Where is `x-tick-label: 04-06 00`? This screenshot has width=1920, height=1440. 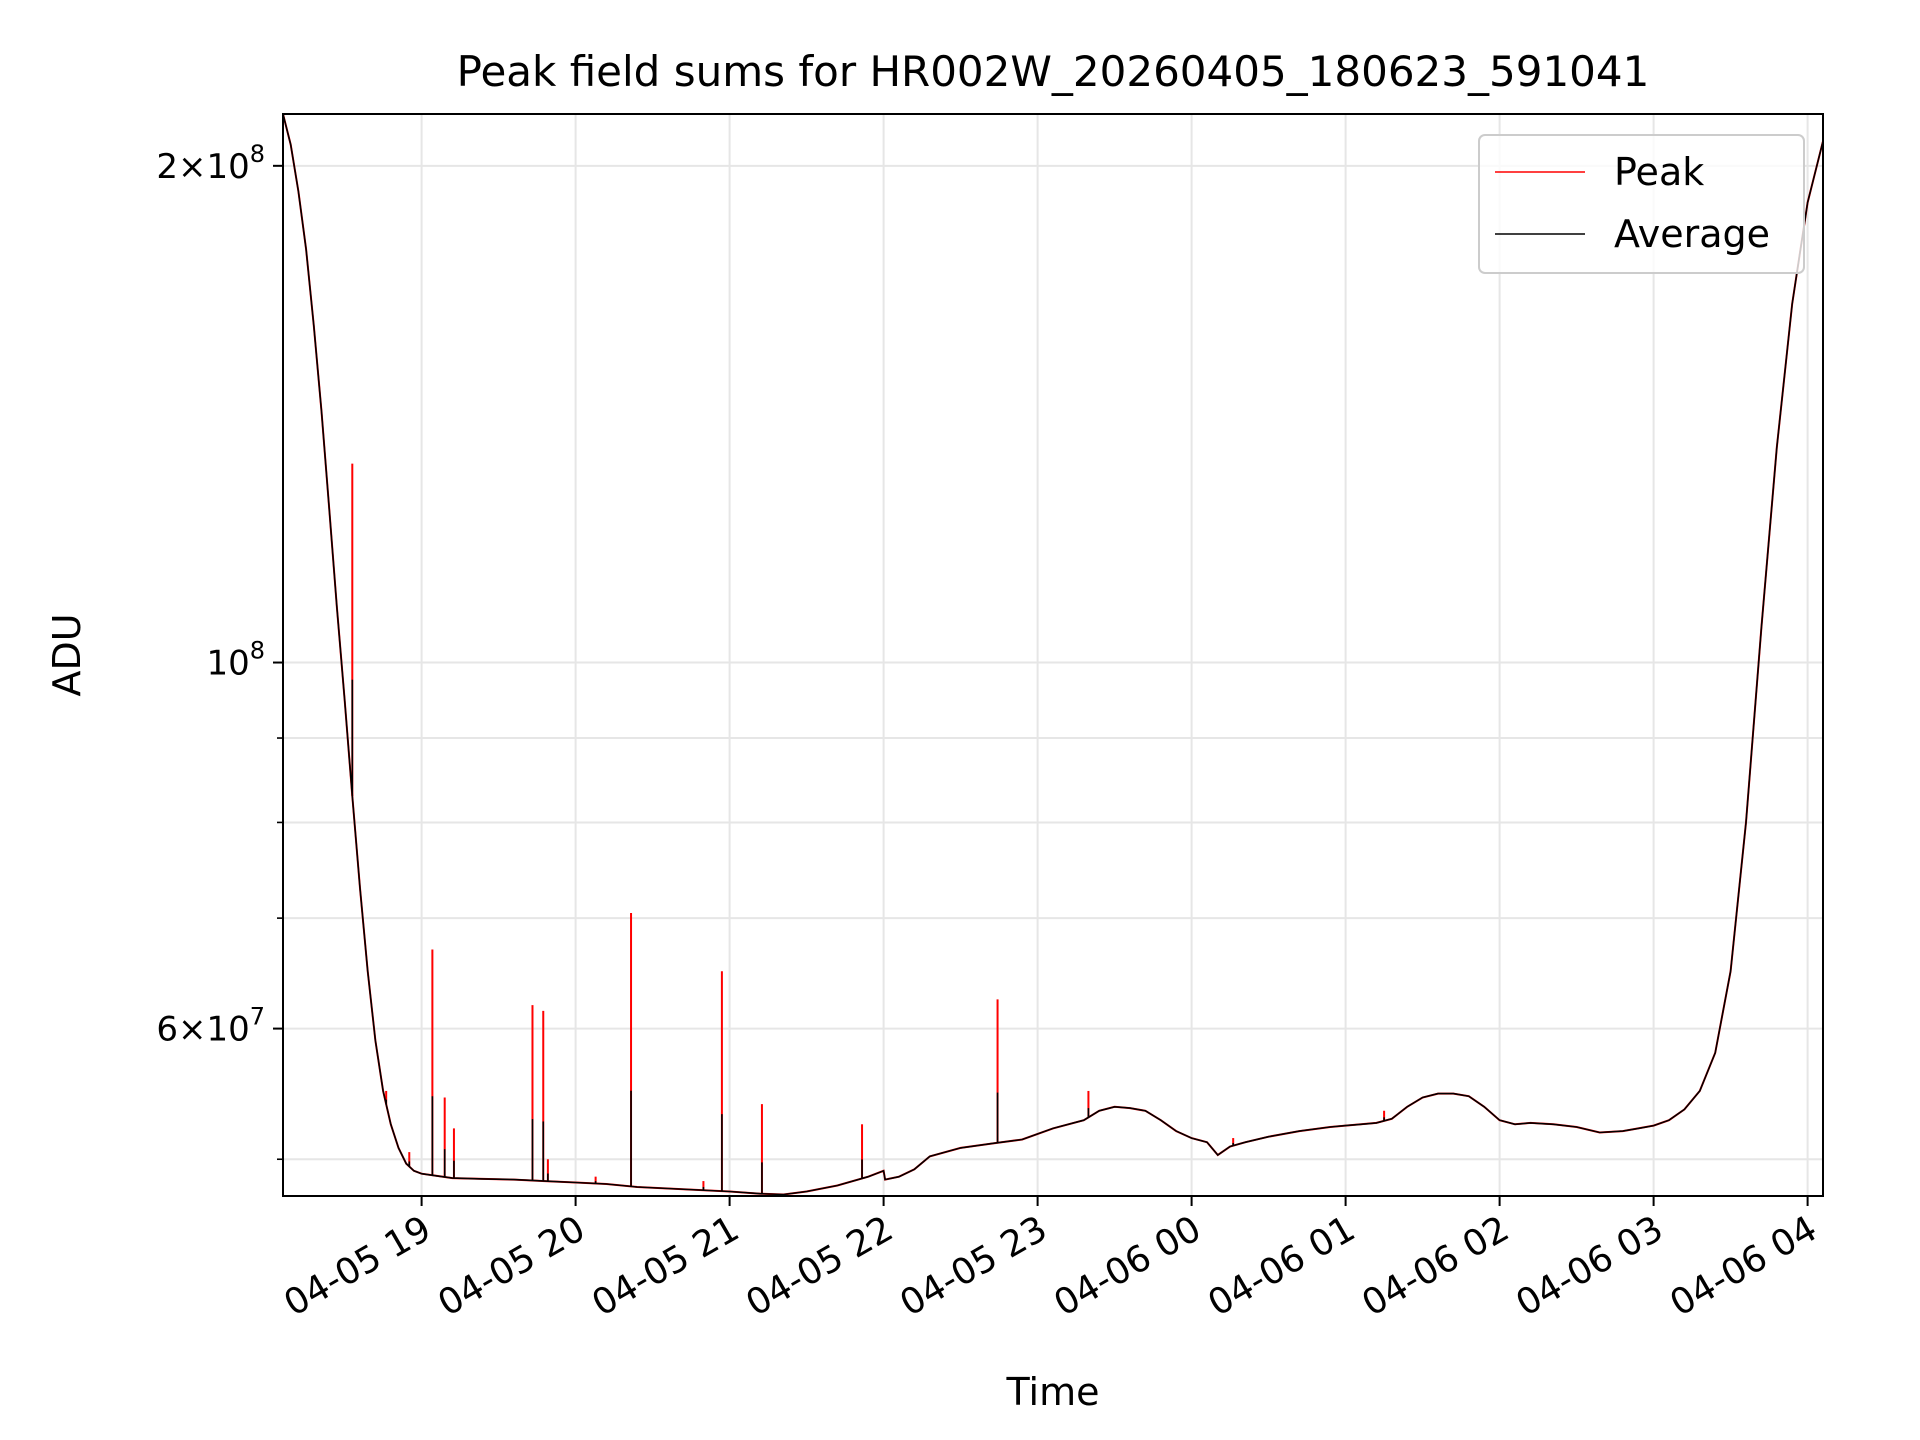
x-tick-label: 04-06 00 is located at coordinates (1127, 1266).